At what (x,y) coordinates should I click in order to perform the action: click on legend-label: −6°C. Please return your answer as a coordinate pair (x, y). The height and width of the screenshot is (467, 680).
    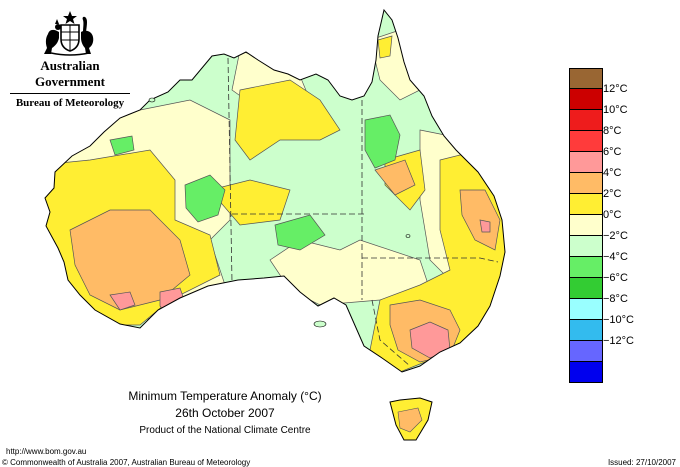
    Looking at the image, I should click on (615, 278).